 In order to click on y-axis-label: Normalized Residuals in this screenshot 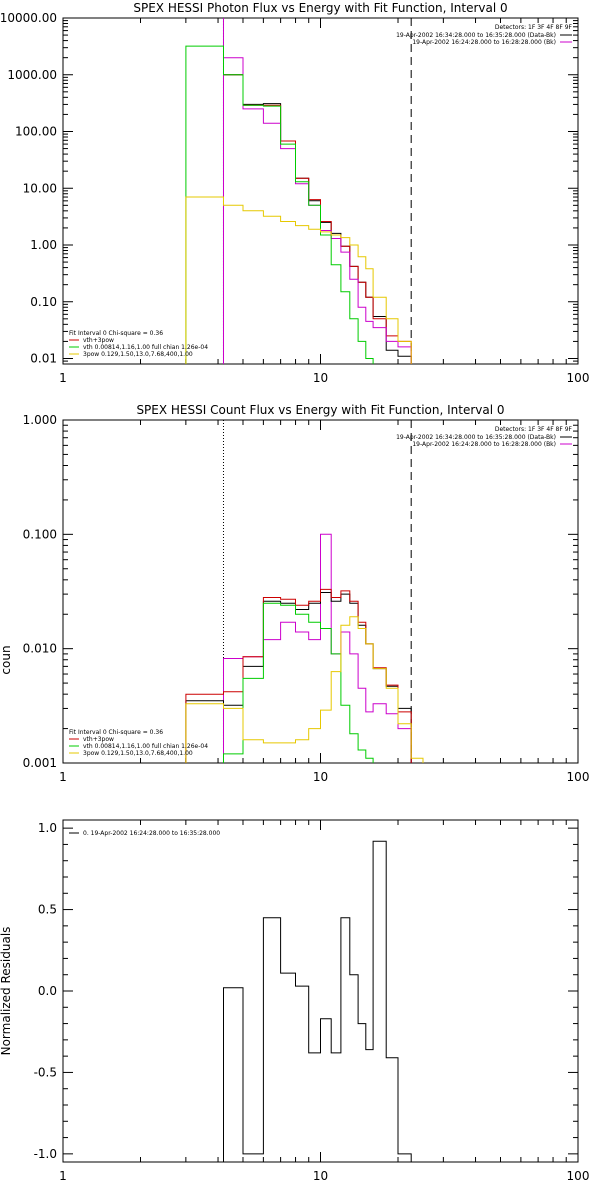, I will do `click(6, 991)`.